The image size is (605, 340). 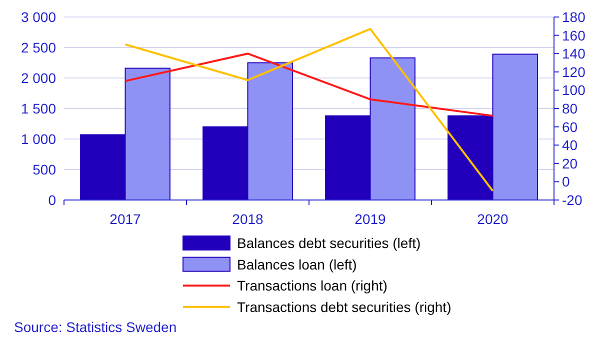 I want to click on legend-label: Balances loan (left), so click(x=297, y=264).